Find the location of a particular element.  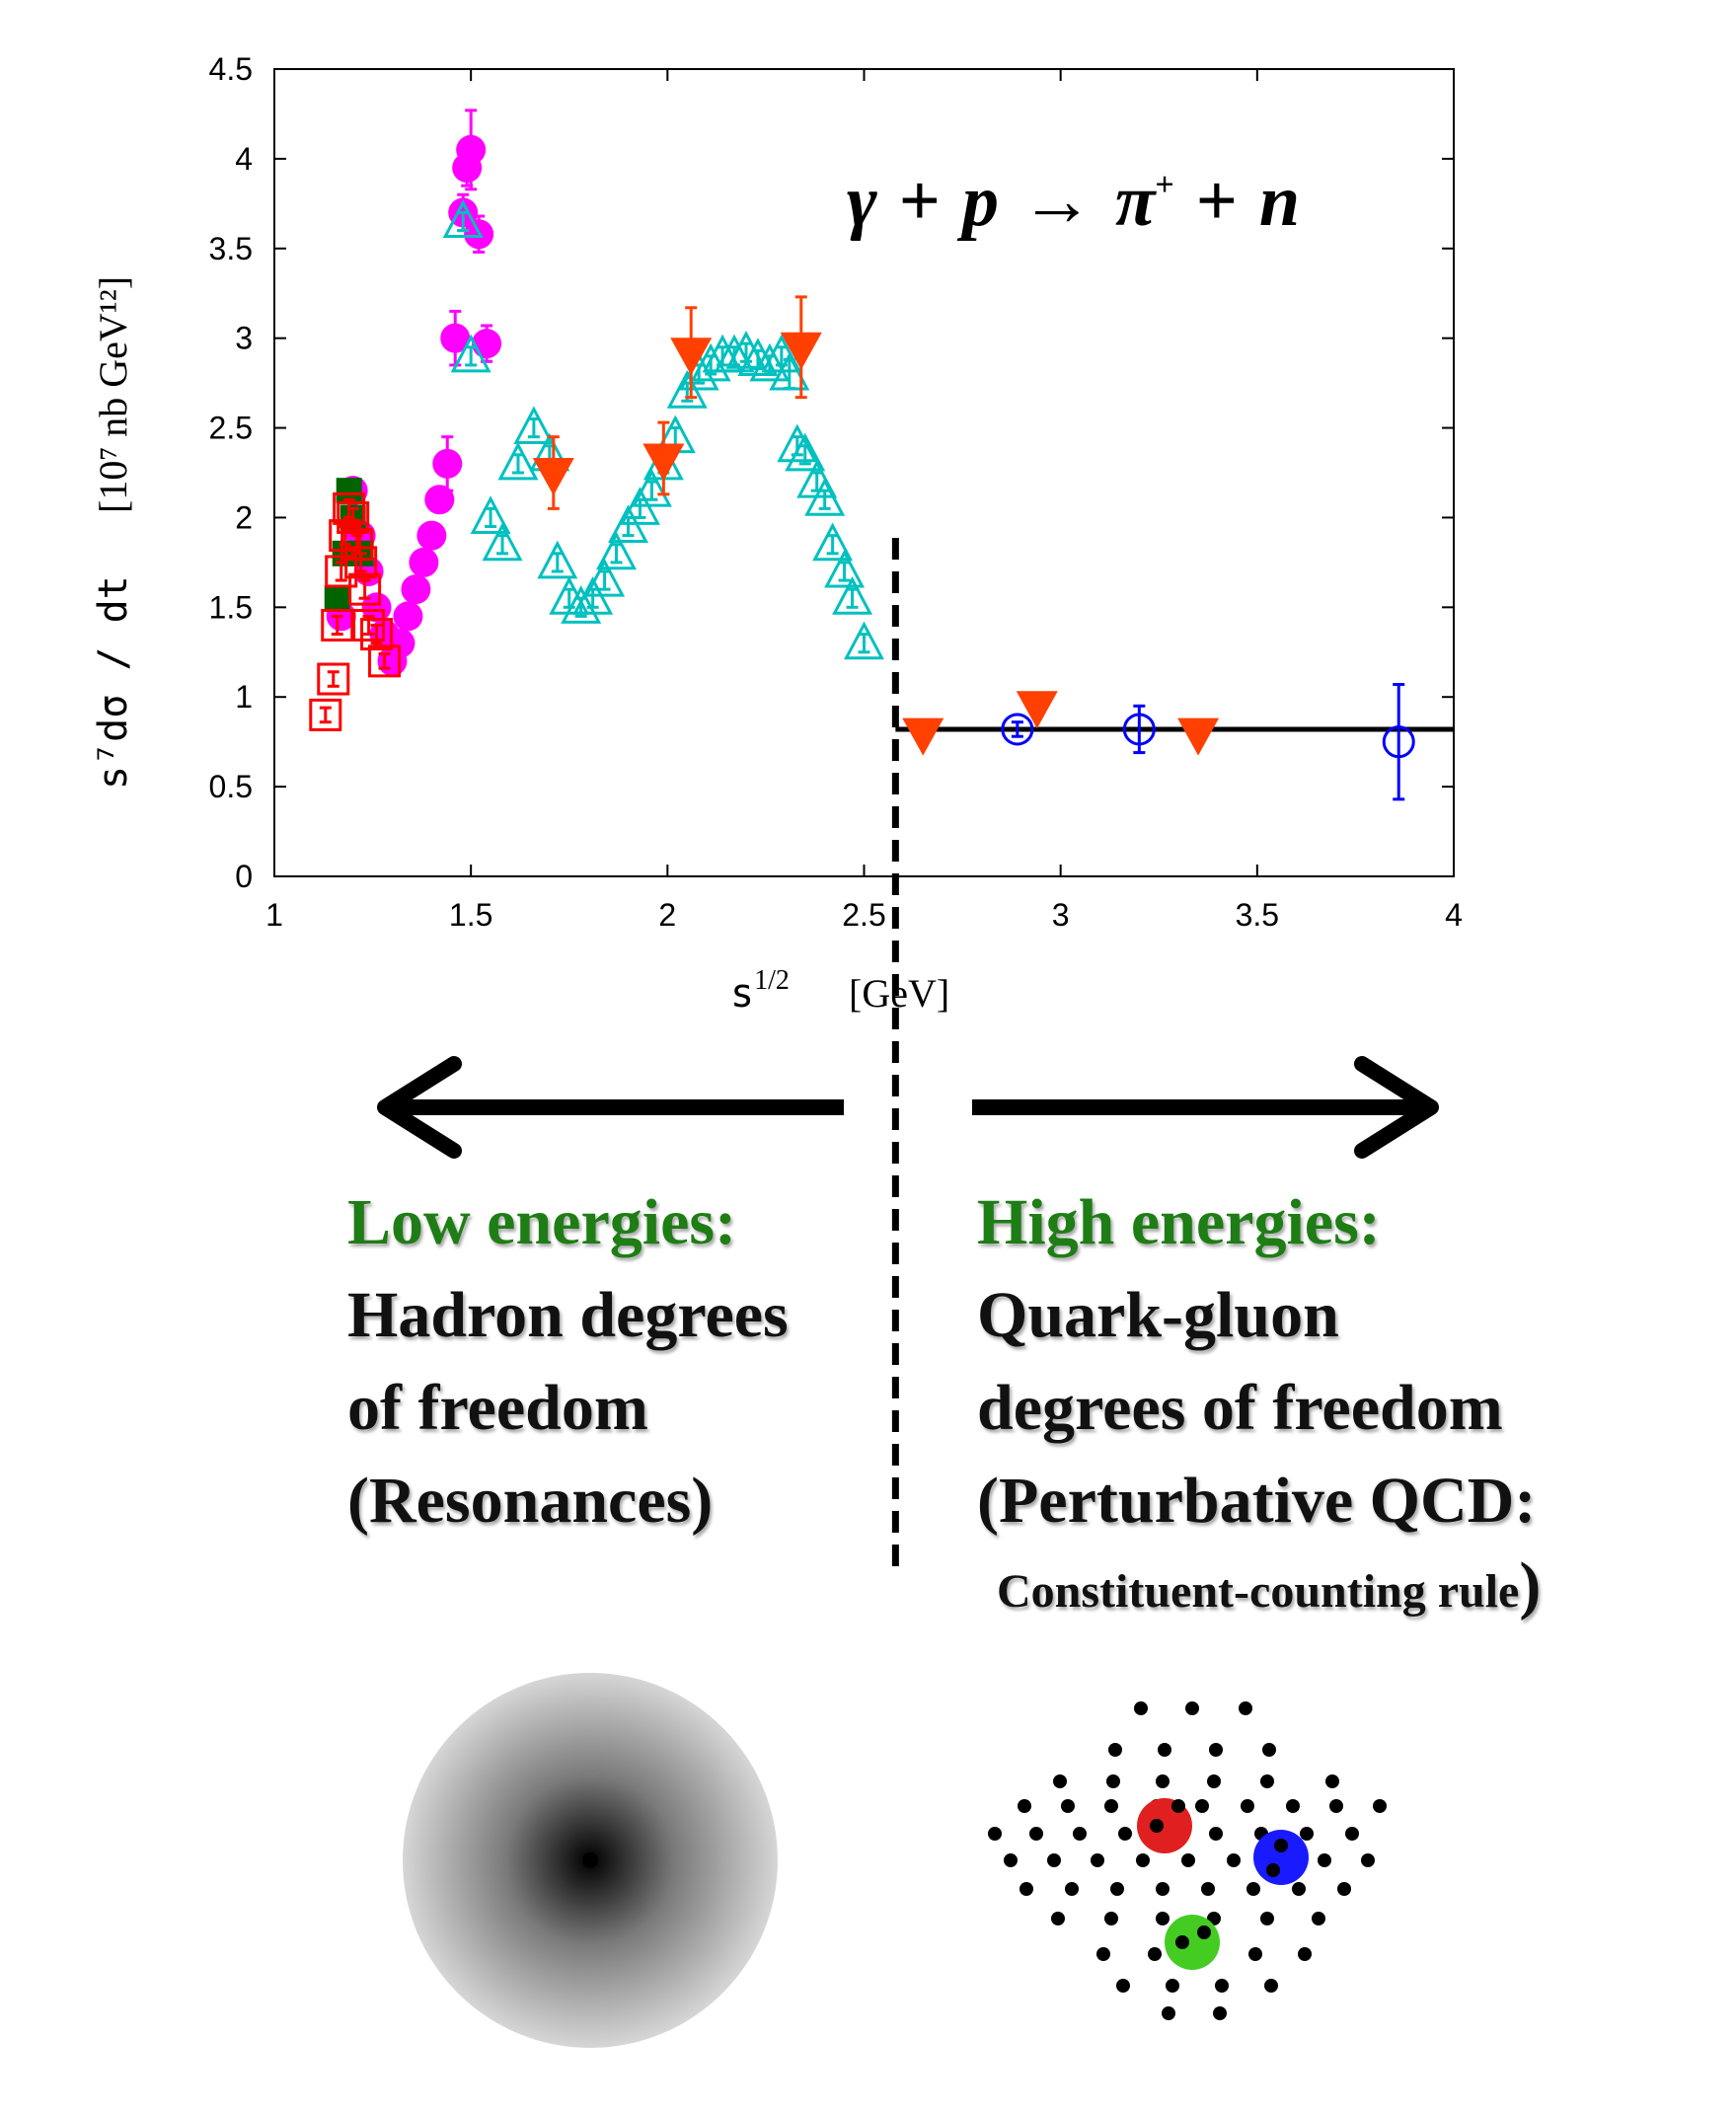

reaction-pi-sup: + is located at coordinates (1164, 185).